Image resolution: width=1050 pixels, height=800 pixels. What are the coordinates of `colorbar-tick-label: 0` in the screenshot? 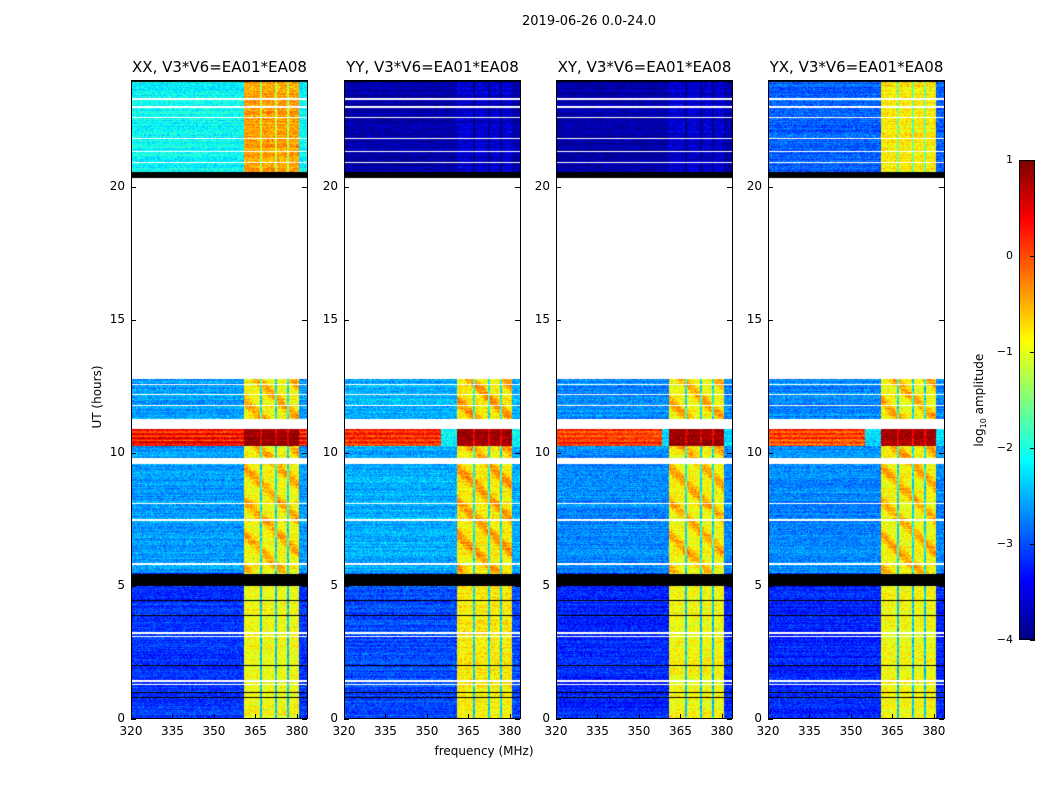 It's located at (1009, 255).